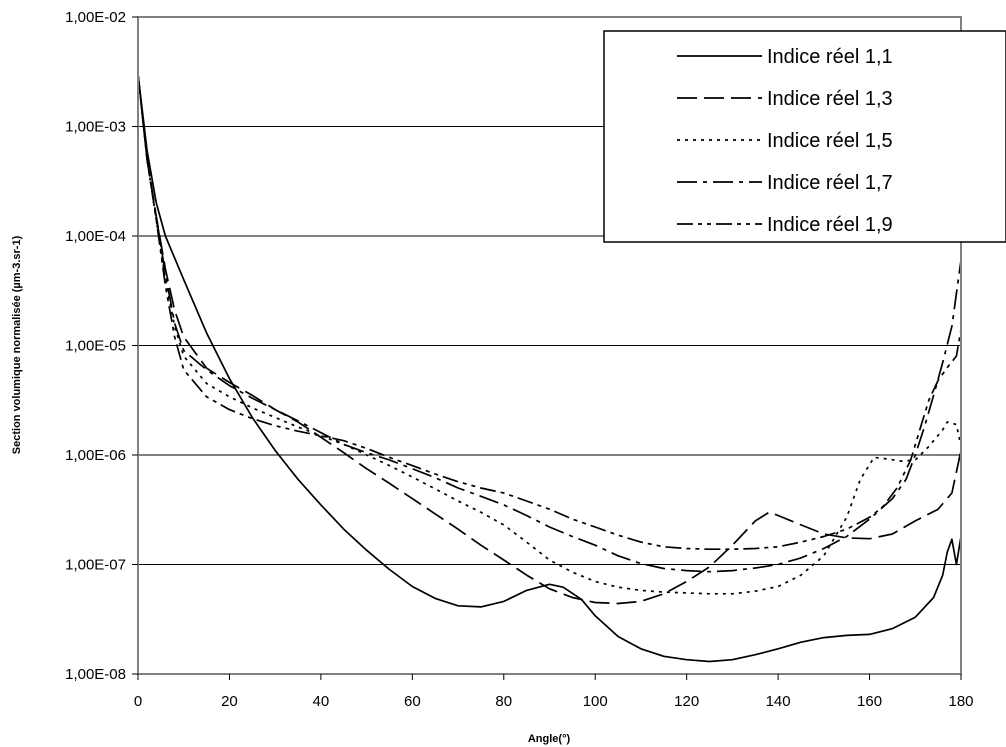 Image resolution: width=1006 pixels, height=747 pixels. Describe the element at coordinates (960, 701) in the screenshot. I see `x-tick-label: 180` at that location.